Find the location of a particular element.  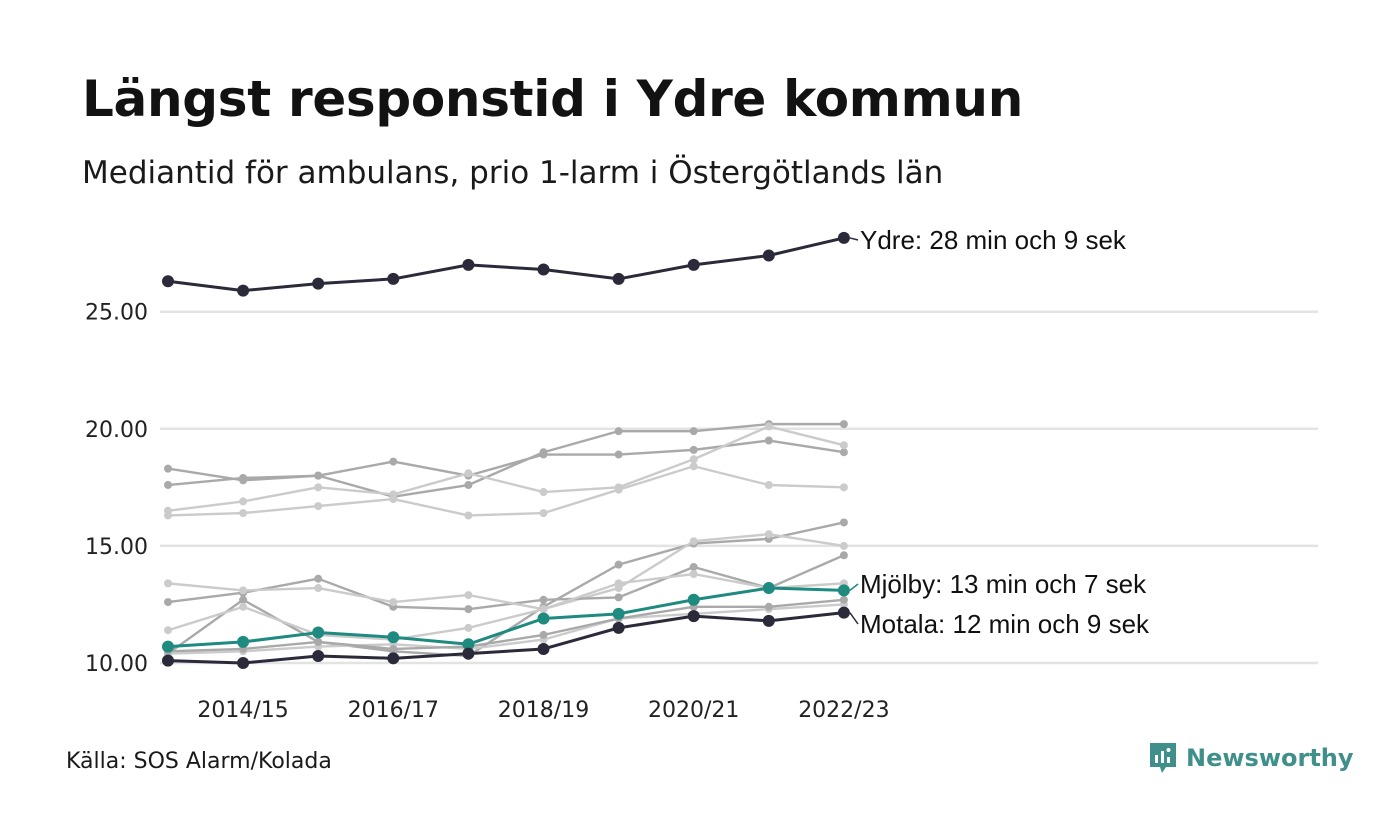

brand: Newsworthy is located at coordinates (1251, 758).